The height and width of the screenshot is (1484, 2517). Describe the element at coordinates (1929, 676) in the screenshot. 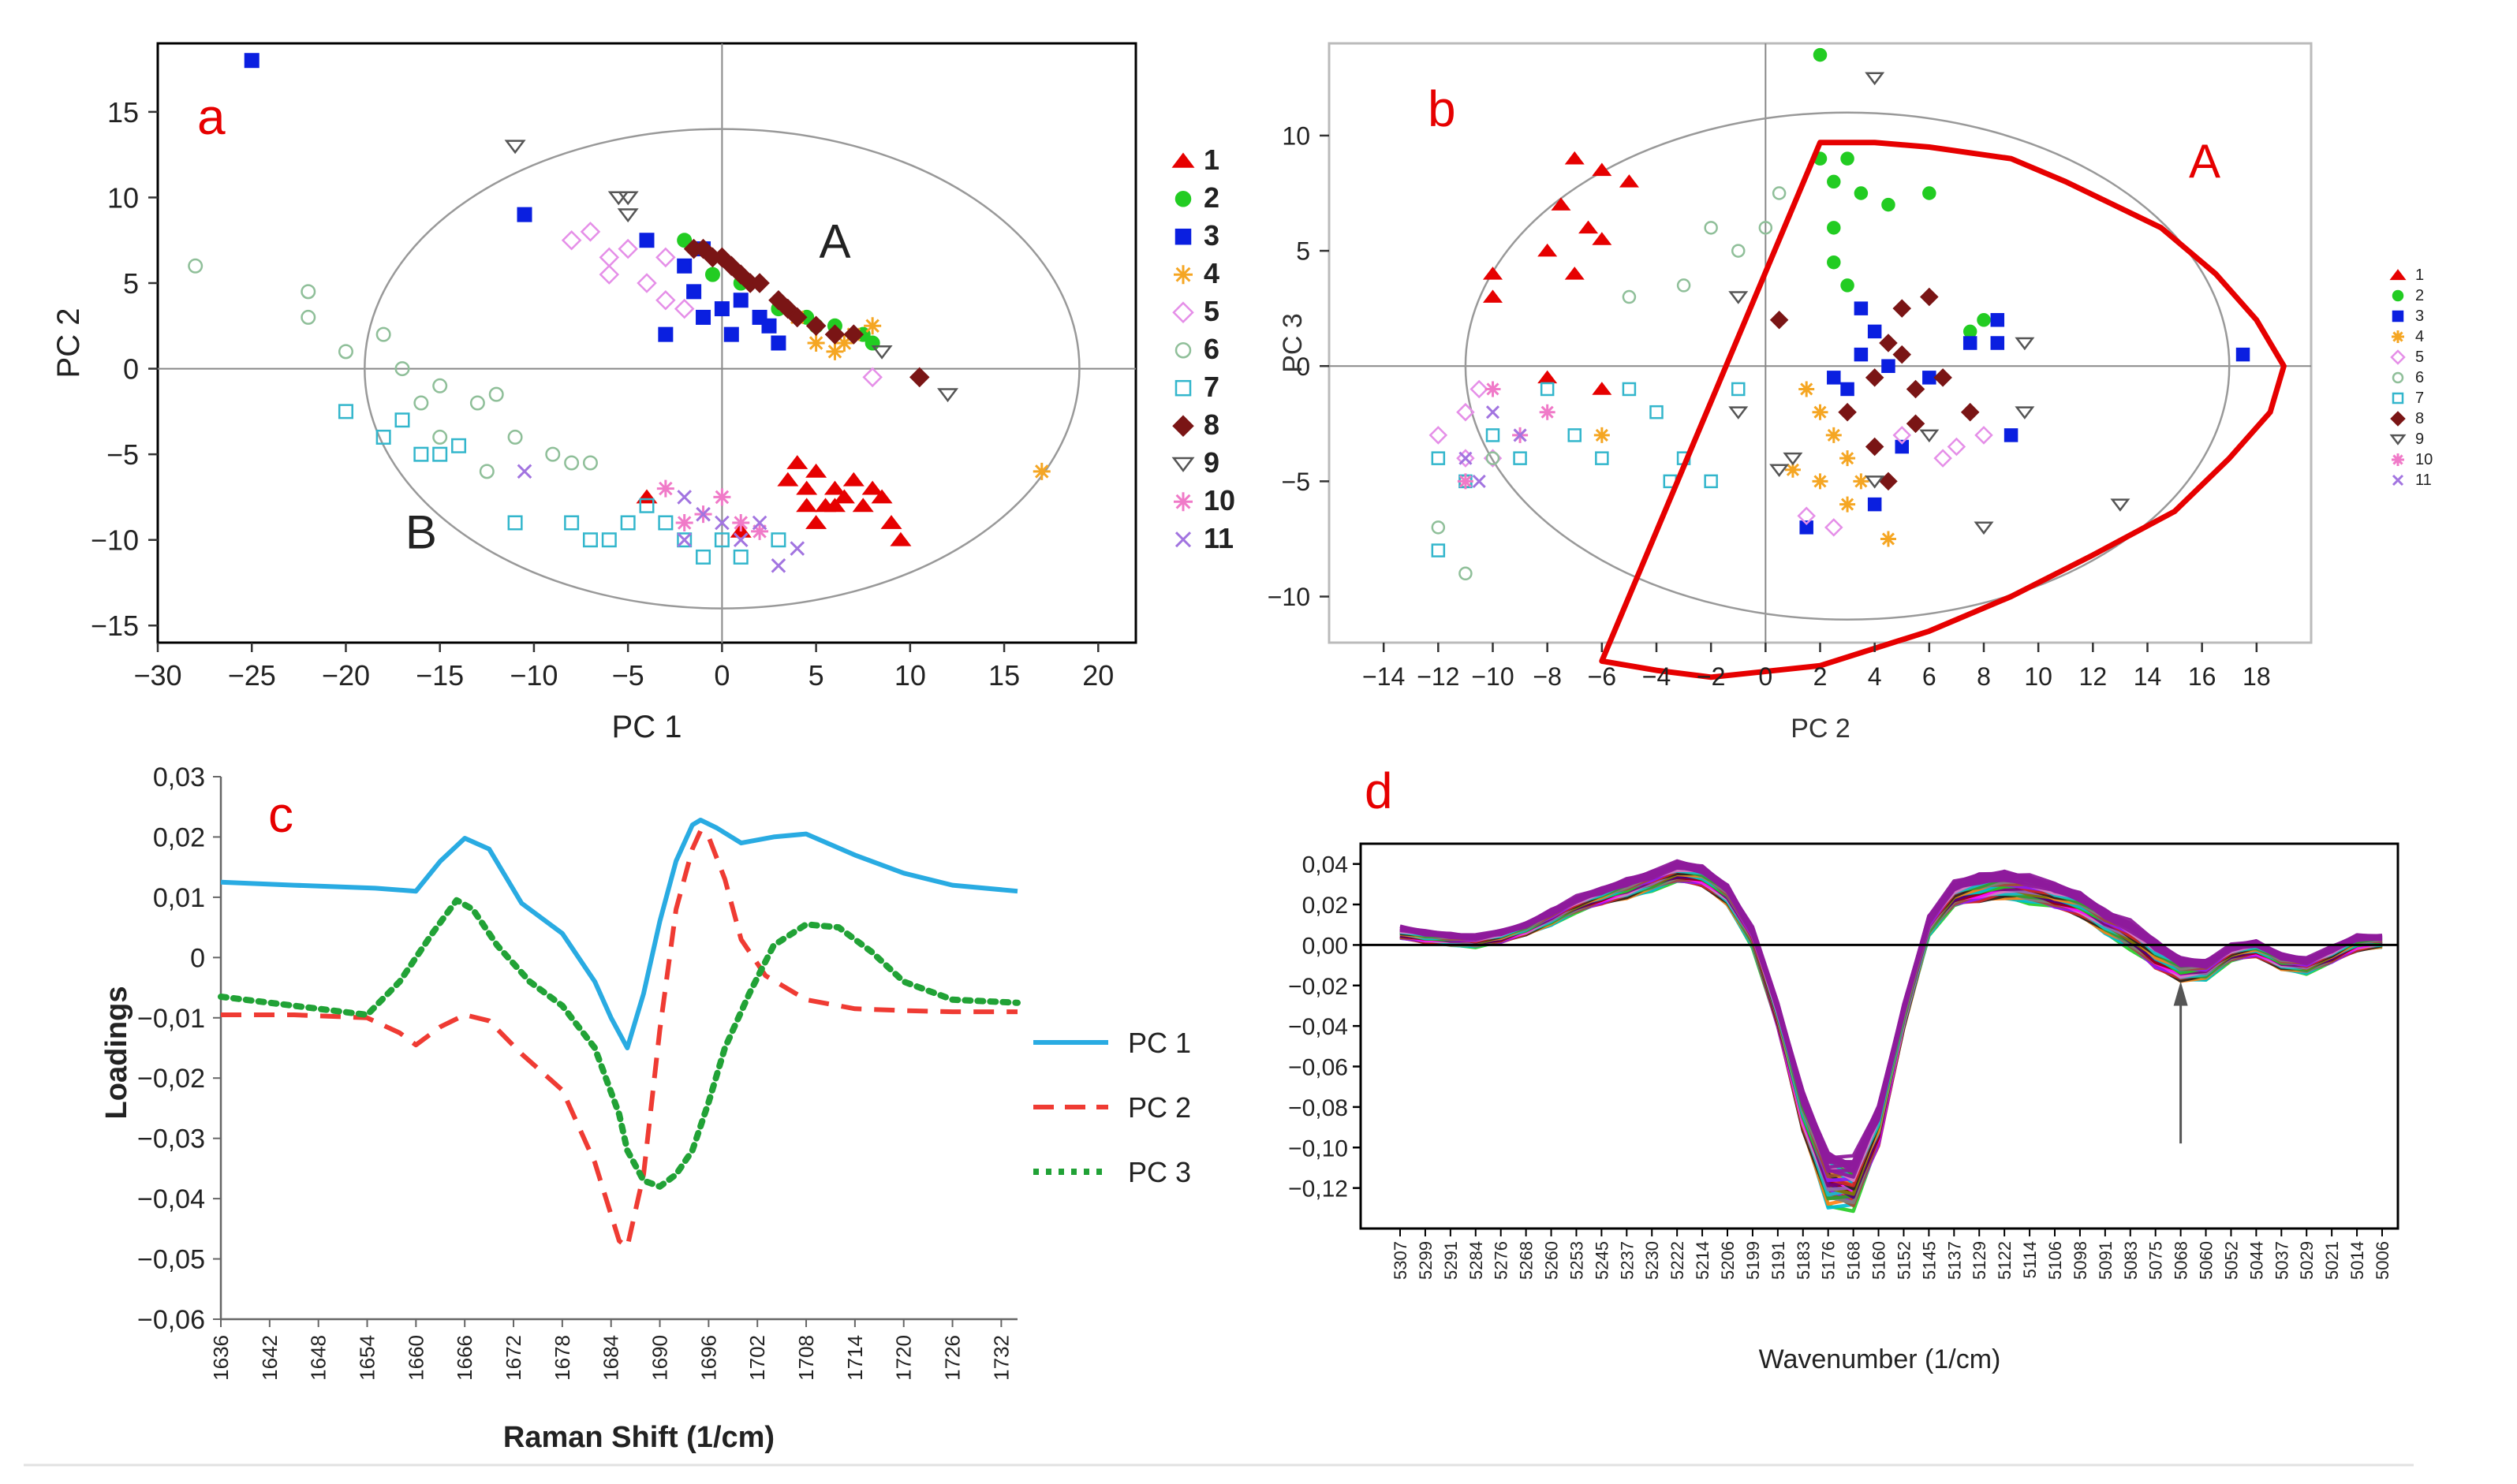

I see `x-tick-label: 6` at that location.